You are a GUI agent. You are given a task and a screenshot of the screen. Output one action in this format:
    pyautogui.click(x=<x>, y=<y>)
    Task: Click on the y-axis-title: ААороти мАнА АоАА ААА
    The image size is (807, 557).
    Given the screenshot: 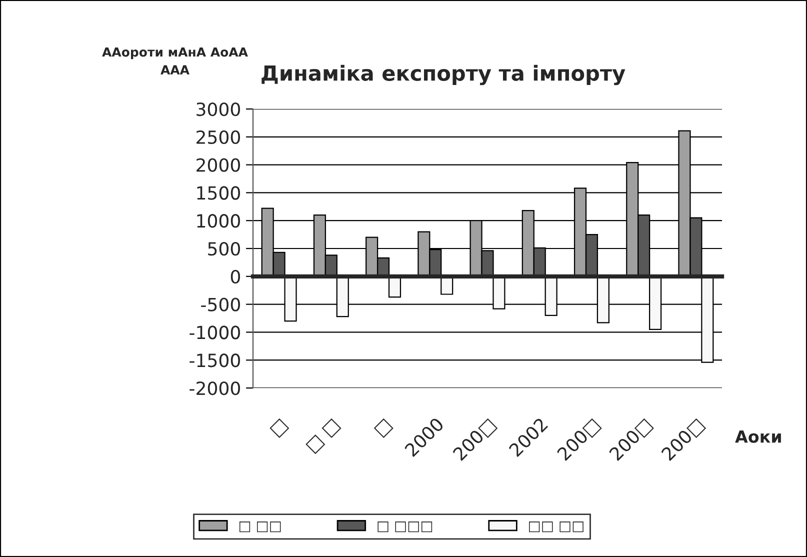 What is the action you would take?
    pyautogui.click(x=175, y=60)
    